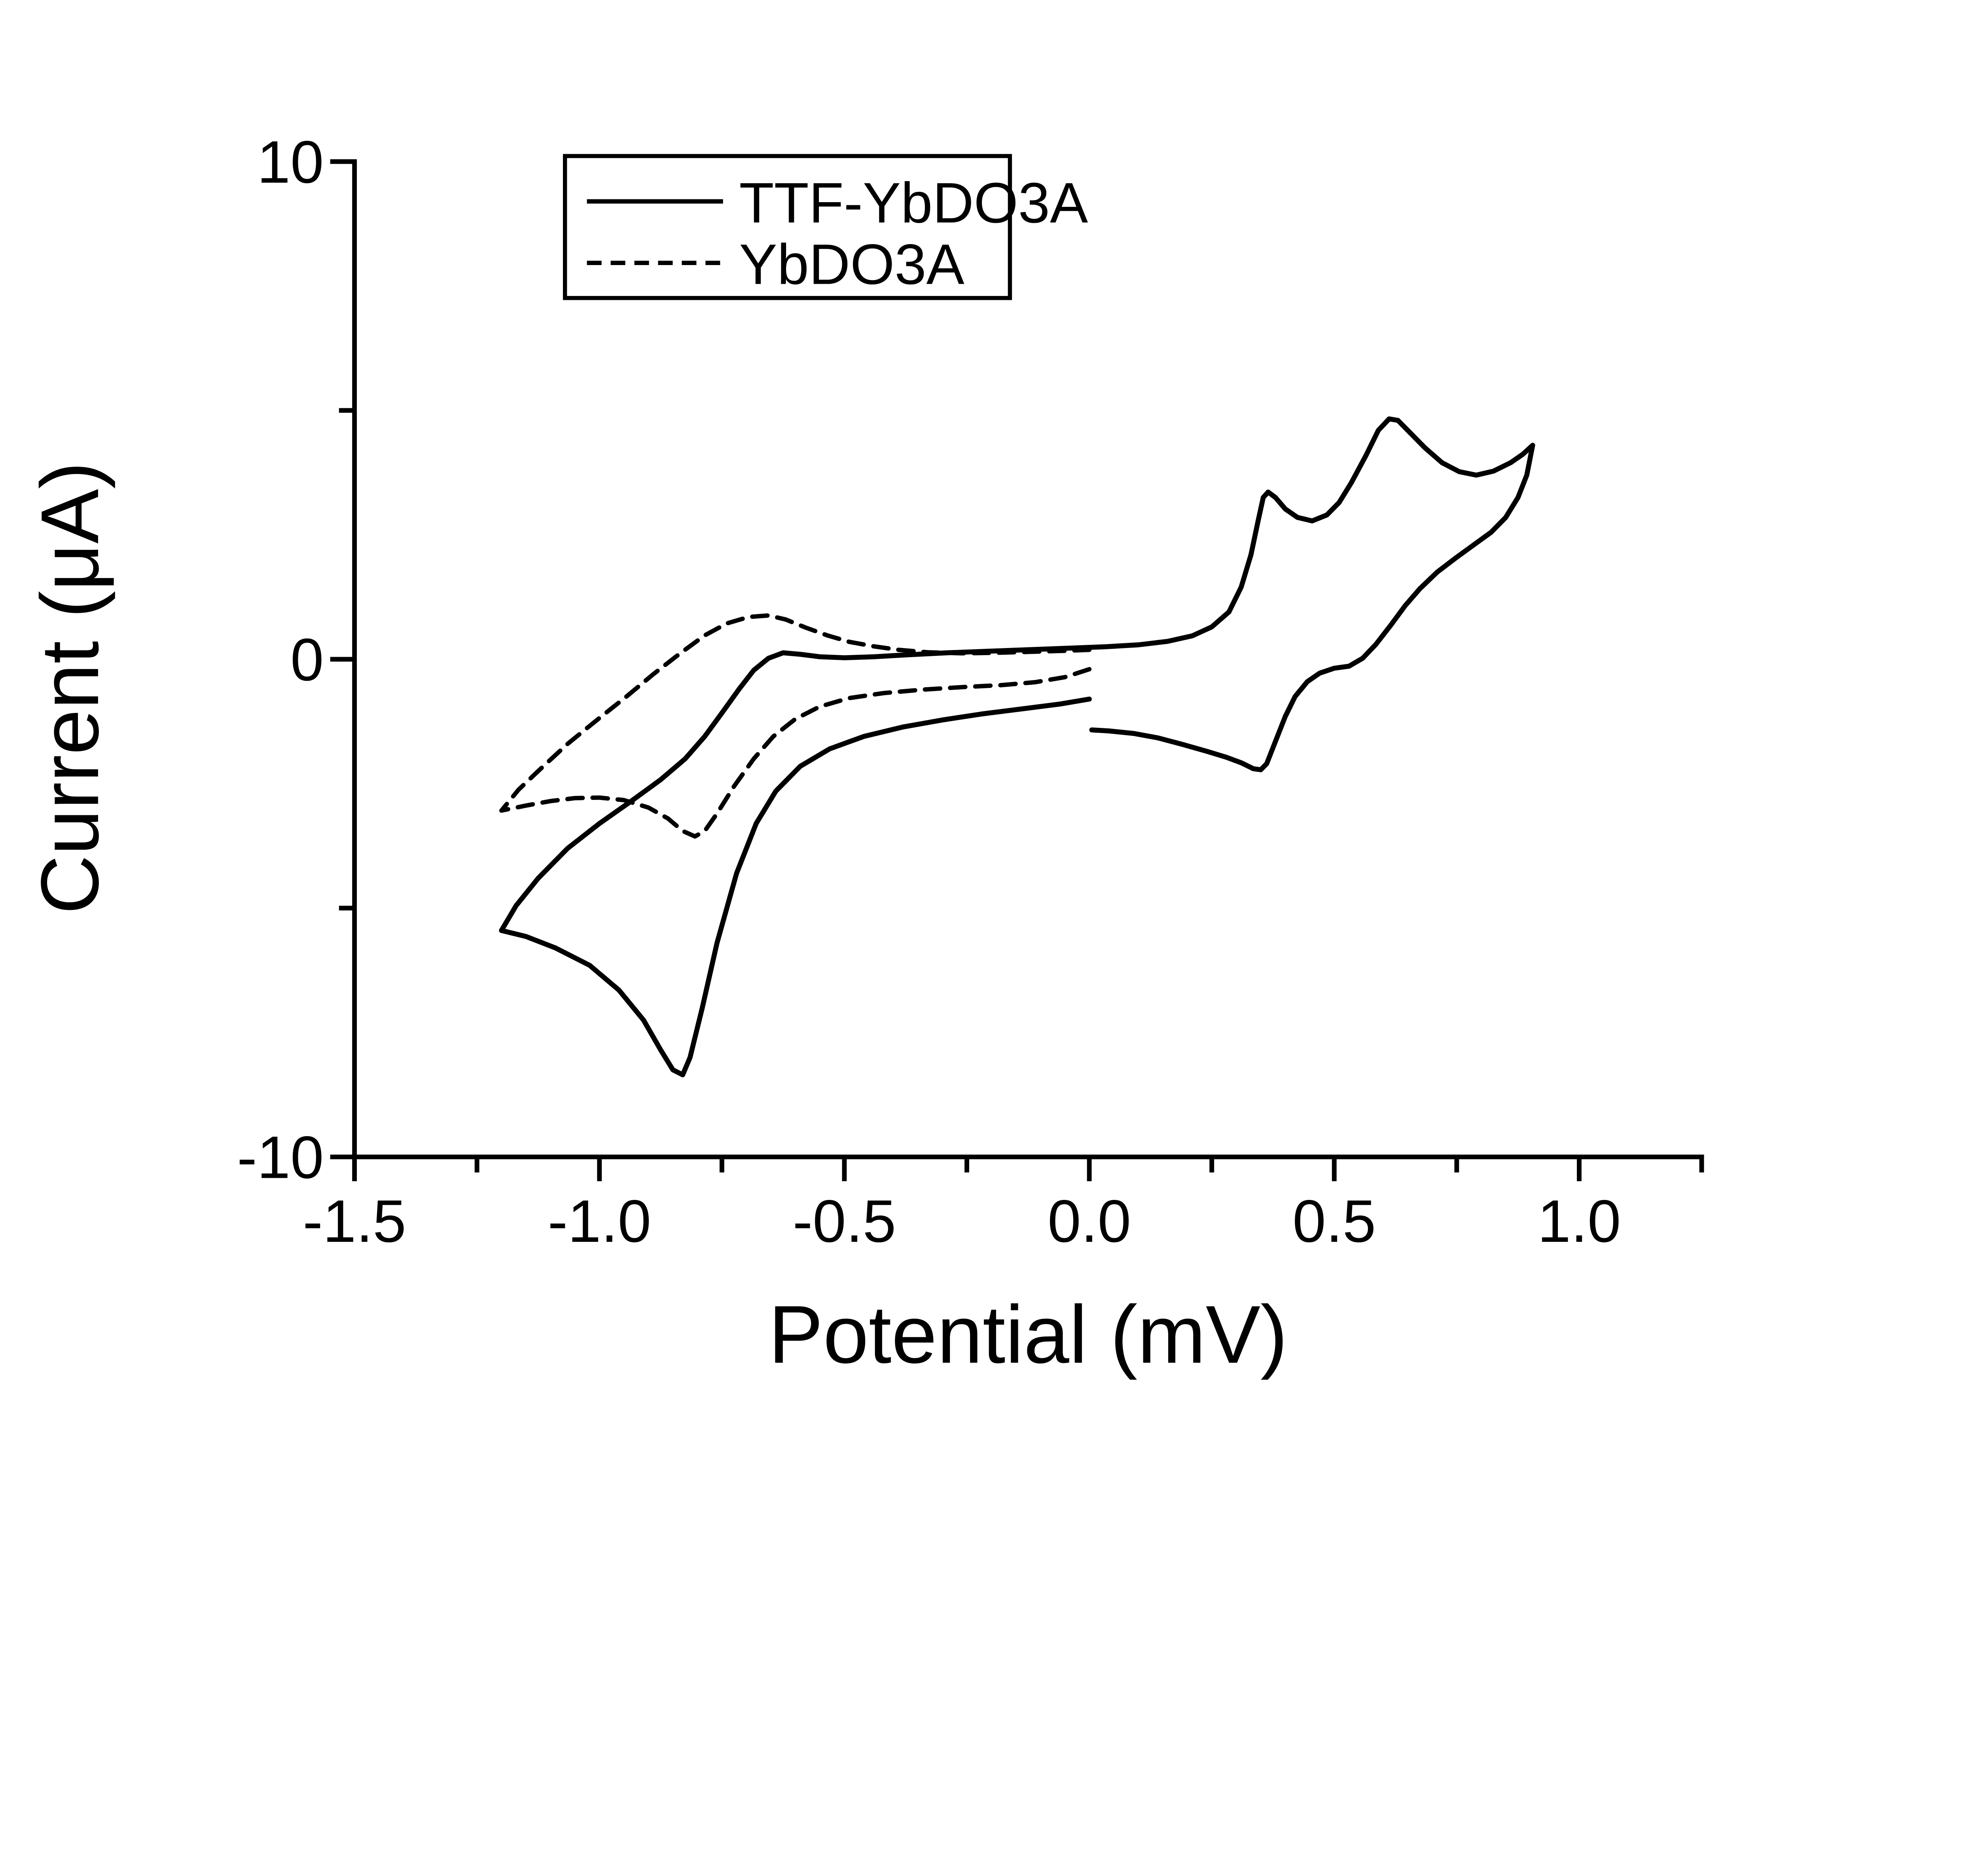 The height and width of the screenshot is (1876, 1978). I want to click on y-axis-ticks, so click(343, 659).